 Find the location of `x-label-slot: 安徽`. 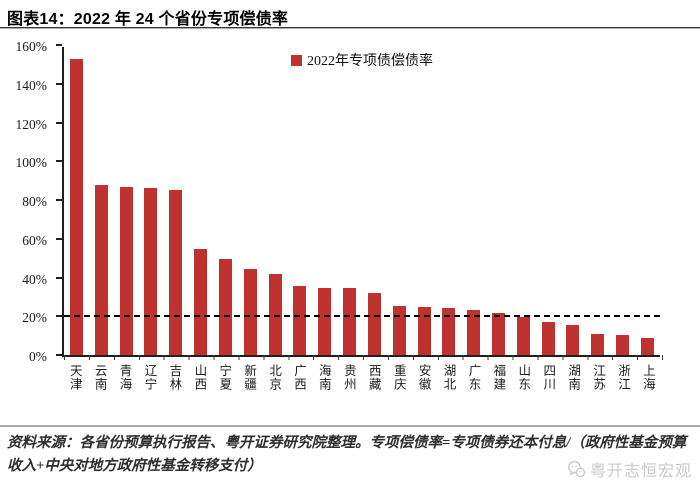

x-label-slot: 安徽 is located at coordinates (423, 377).